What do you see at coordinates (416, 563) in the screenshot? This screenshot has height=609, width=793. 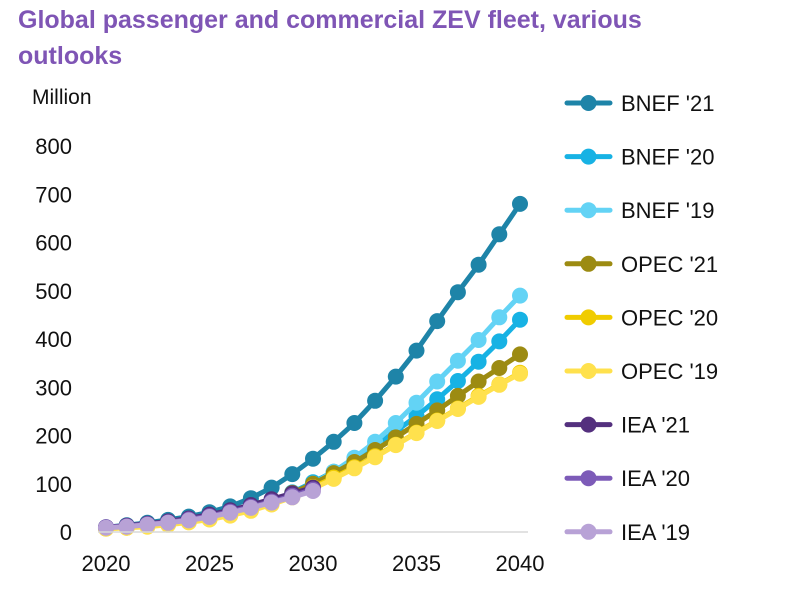 I see `x-tick-label: 2035` at bounding box center [416, 563].